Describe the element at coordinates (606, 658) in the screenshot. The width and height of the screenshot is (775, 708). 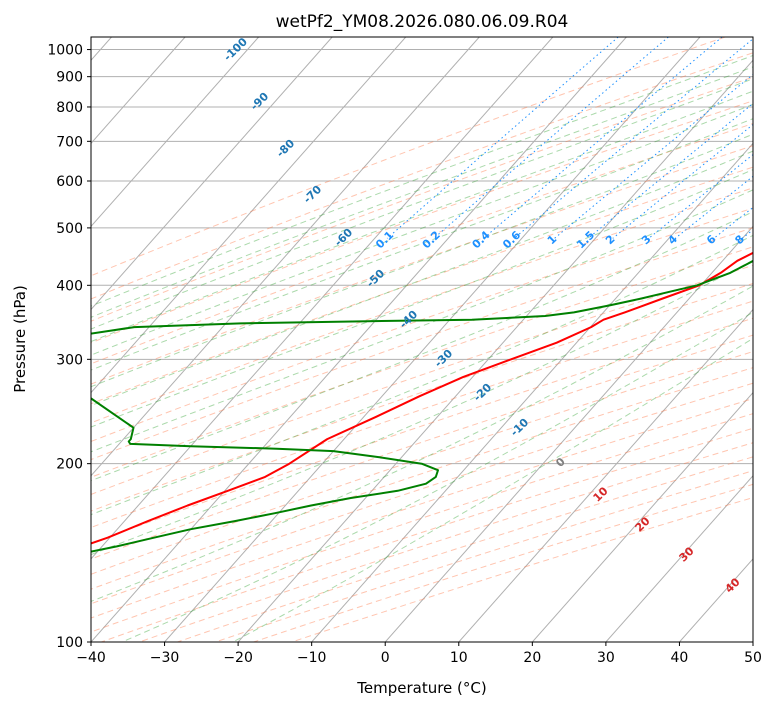
I see `x-tick-label: 30` at that location.